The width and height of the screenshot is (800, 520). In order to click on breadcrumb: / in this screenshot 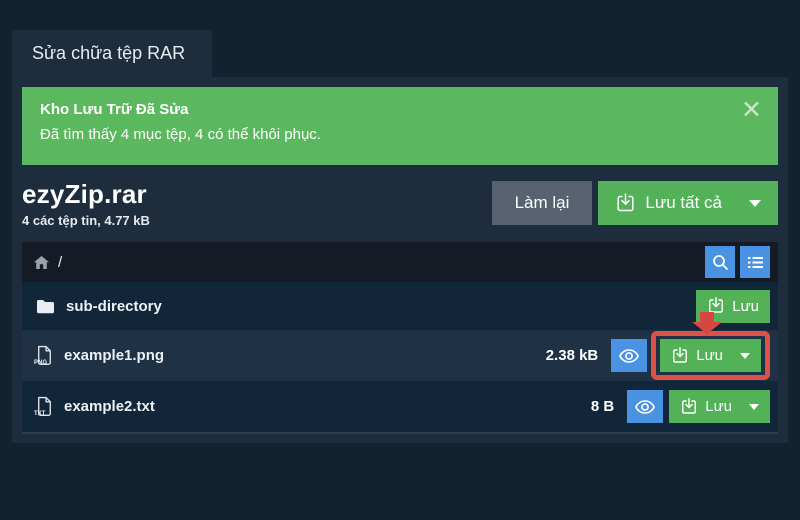, I will do `click(400, 262)`.